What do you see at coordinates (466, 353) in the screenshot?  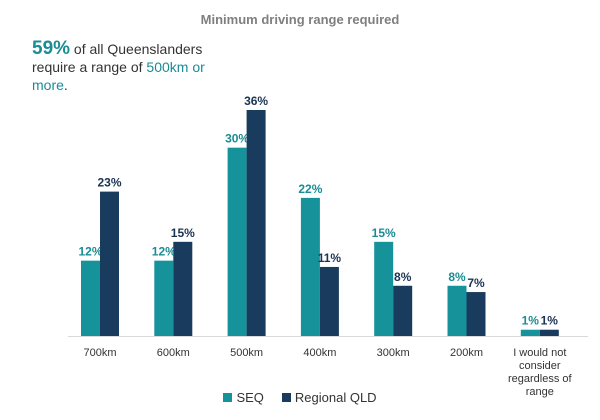 I see `x-tick-label-5: 200km` at bounding box center [466, 353].